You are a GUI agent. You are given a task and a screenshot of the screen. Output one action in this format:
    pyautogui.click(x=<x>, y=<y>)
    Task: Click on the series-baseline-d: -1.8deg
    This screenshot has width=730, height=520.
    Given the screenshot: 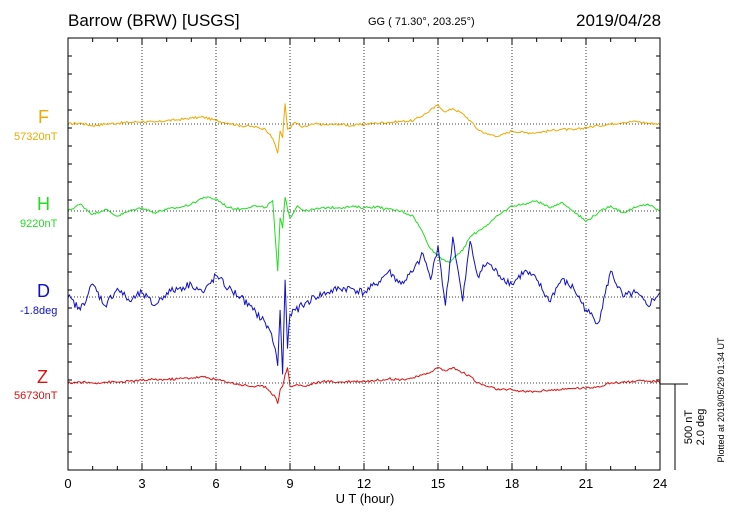 What is the action you would take?
    pyautogui.click(x=39, y=311)
    